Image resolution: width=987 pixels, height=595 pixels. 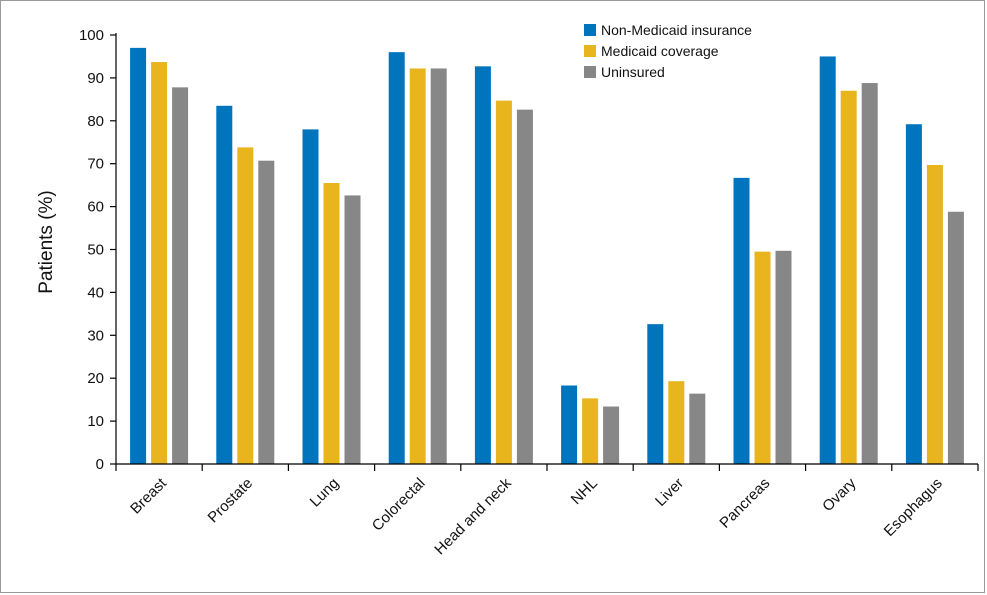 What do you see at coordinates (95, 250) in the screenshot?
I see `y-tick-label-50: 50` at bounding box center [95, 250].